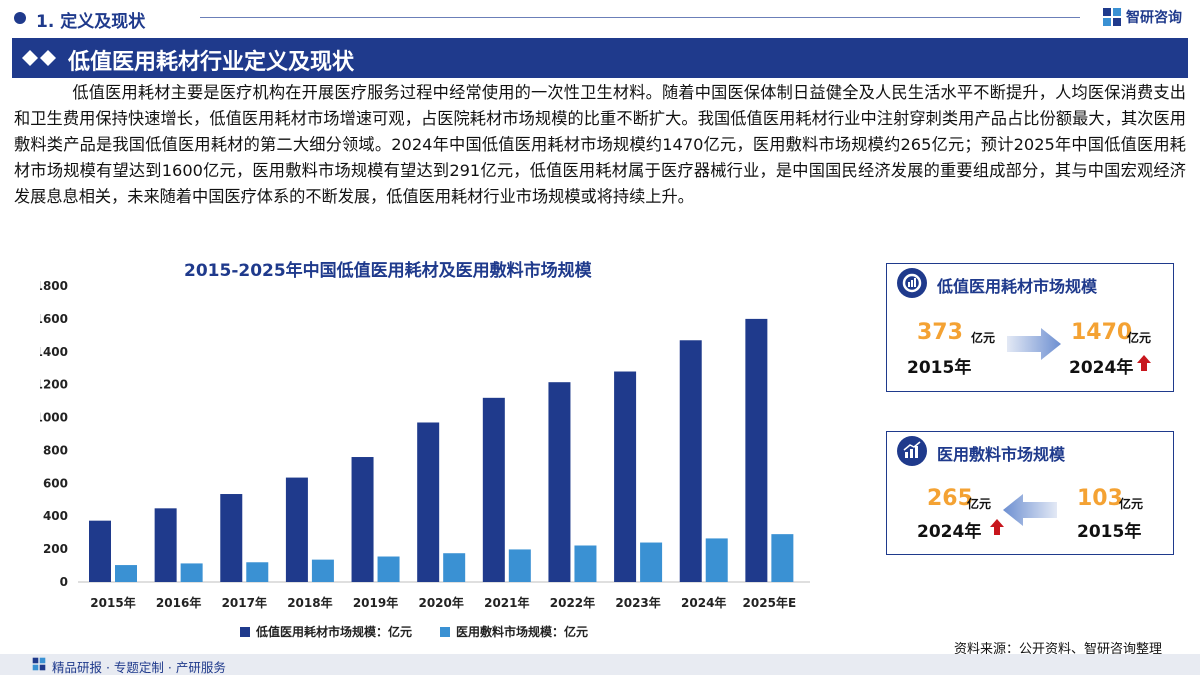 The width and height of the screenshot is (1200, 676). I want to click on x-tick-label: 2023年, so click(637, 602).